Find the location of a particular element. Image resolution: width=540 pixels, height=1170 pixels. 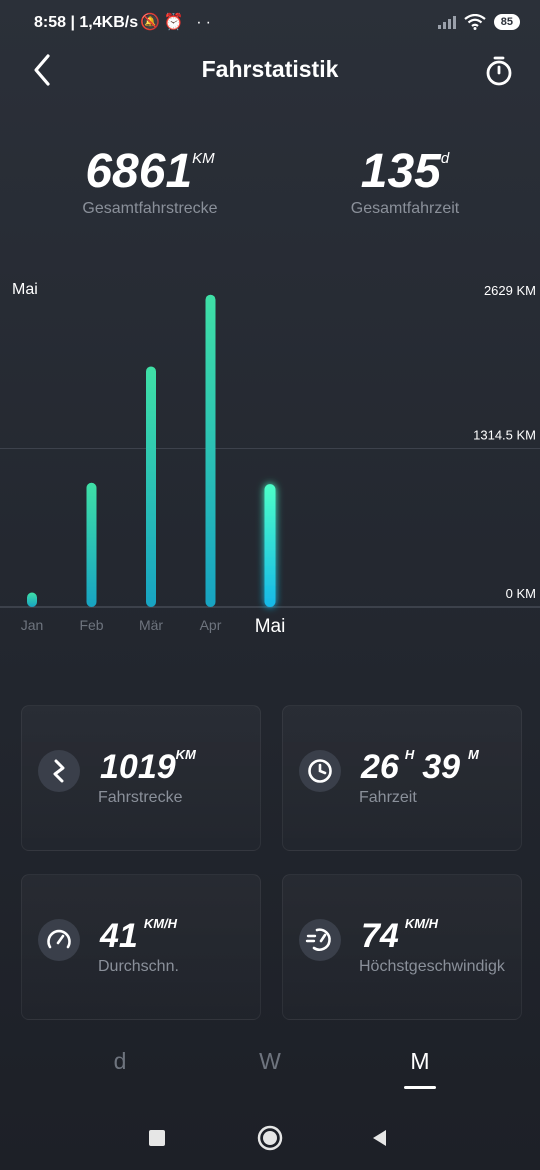

stopwatch-icon is located at coordinates (499, 71).